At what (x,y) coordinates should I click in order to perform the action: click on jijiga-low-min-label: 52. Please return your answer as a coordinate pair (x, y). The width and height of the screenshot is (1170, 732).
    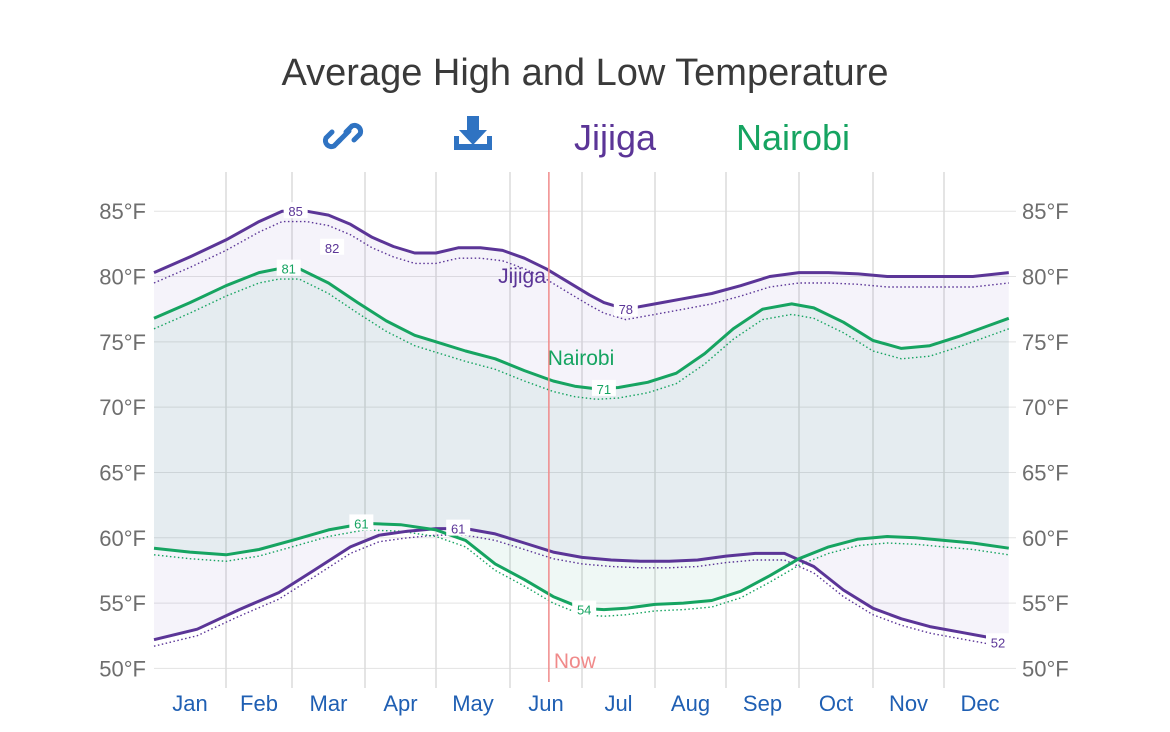
    Looking at the image, I should click on (998, 642).